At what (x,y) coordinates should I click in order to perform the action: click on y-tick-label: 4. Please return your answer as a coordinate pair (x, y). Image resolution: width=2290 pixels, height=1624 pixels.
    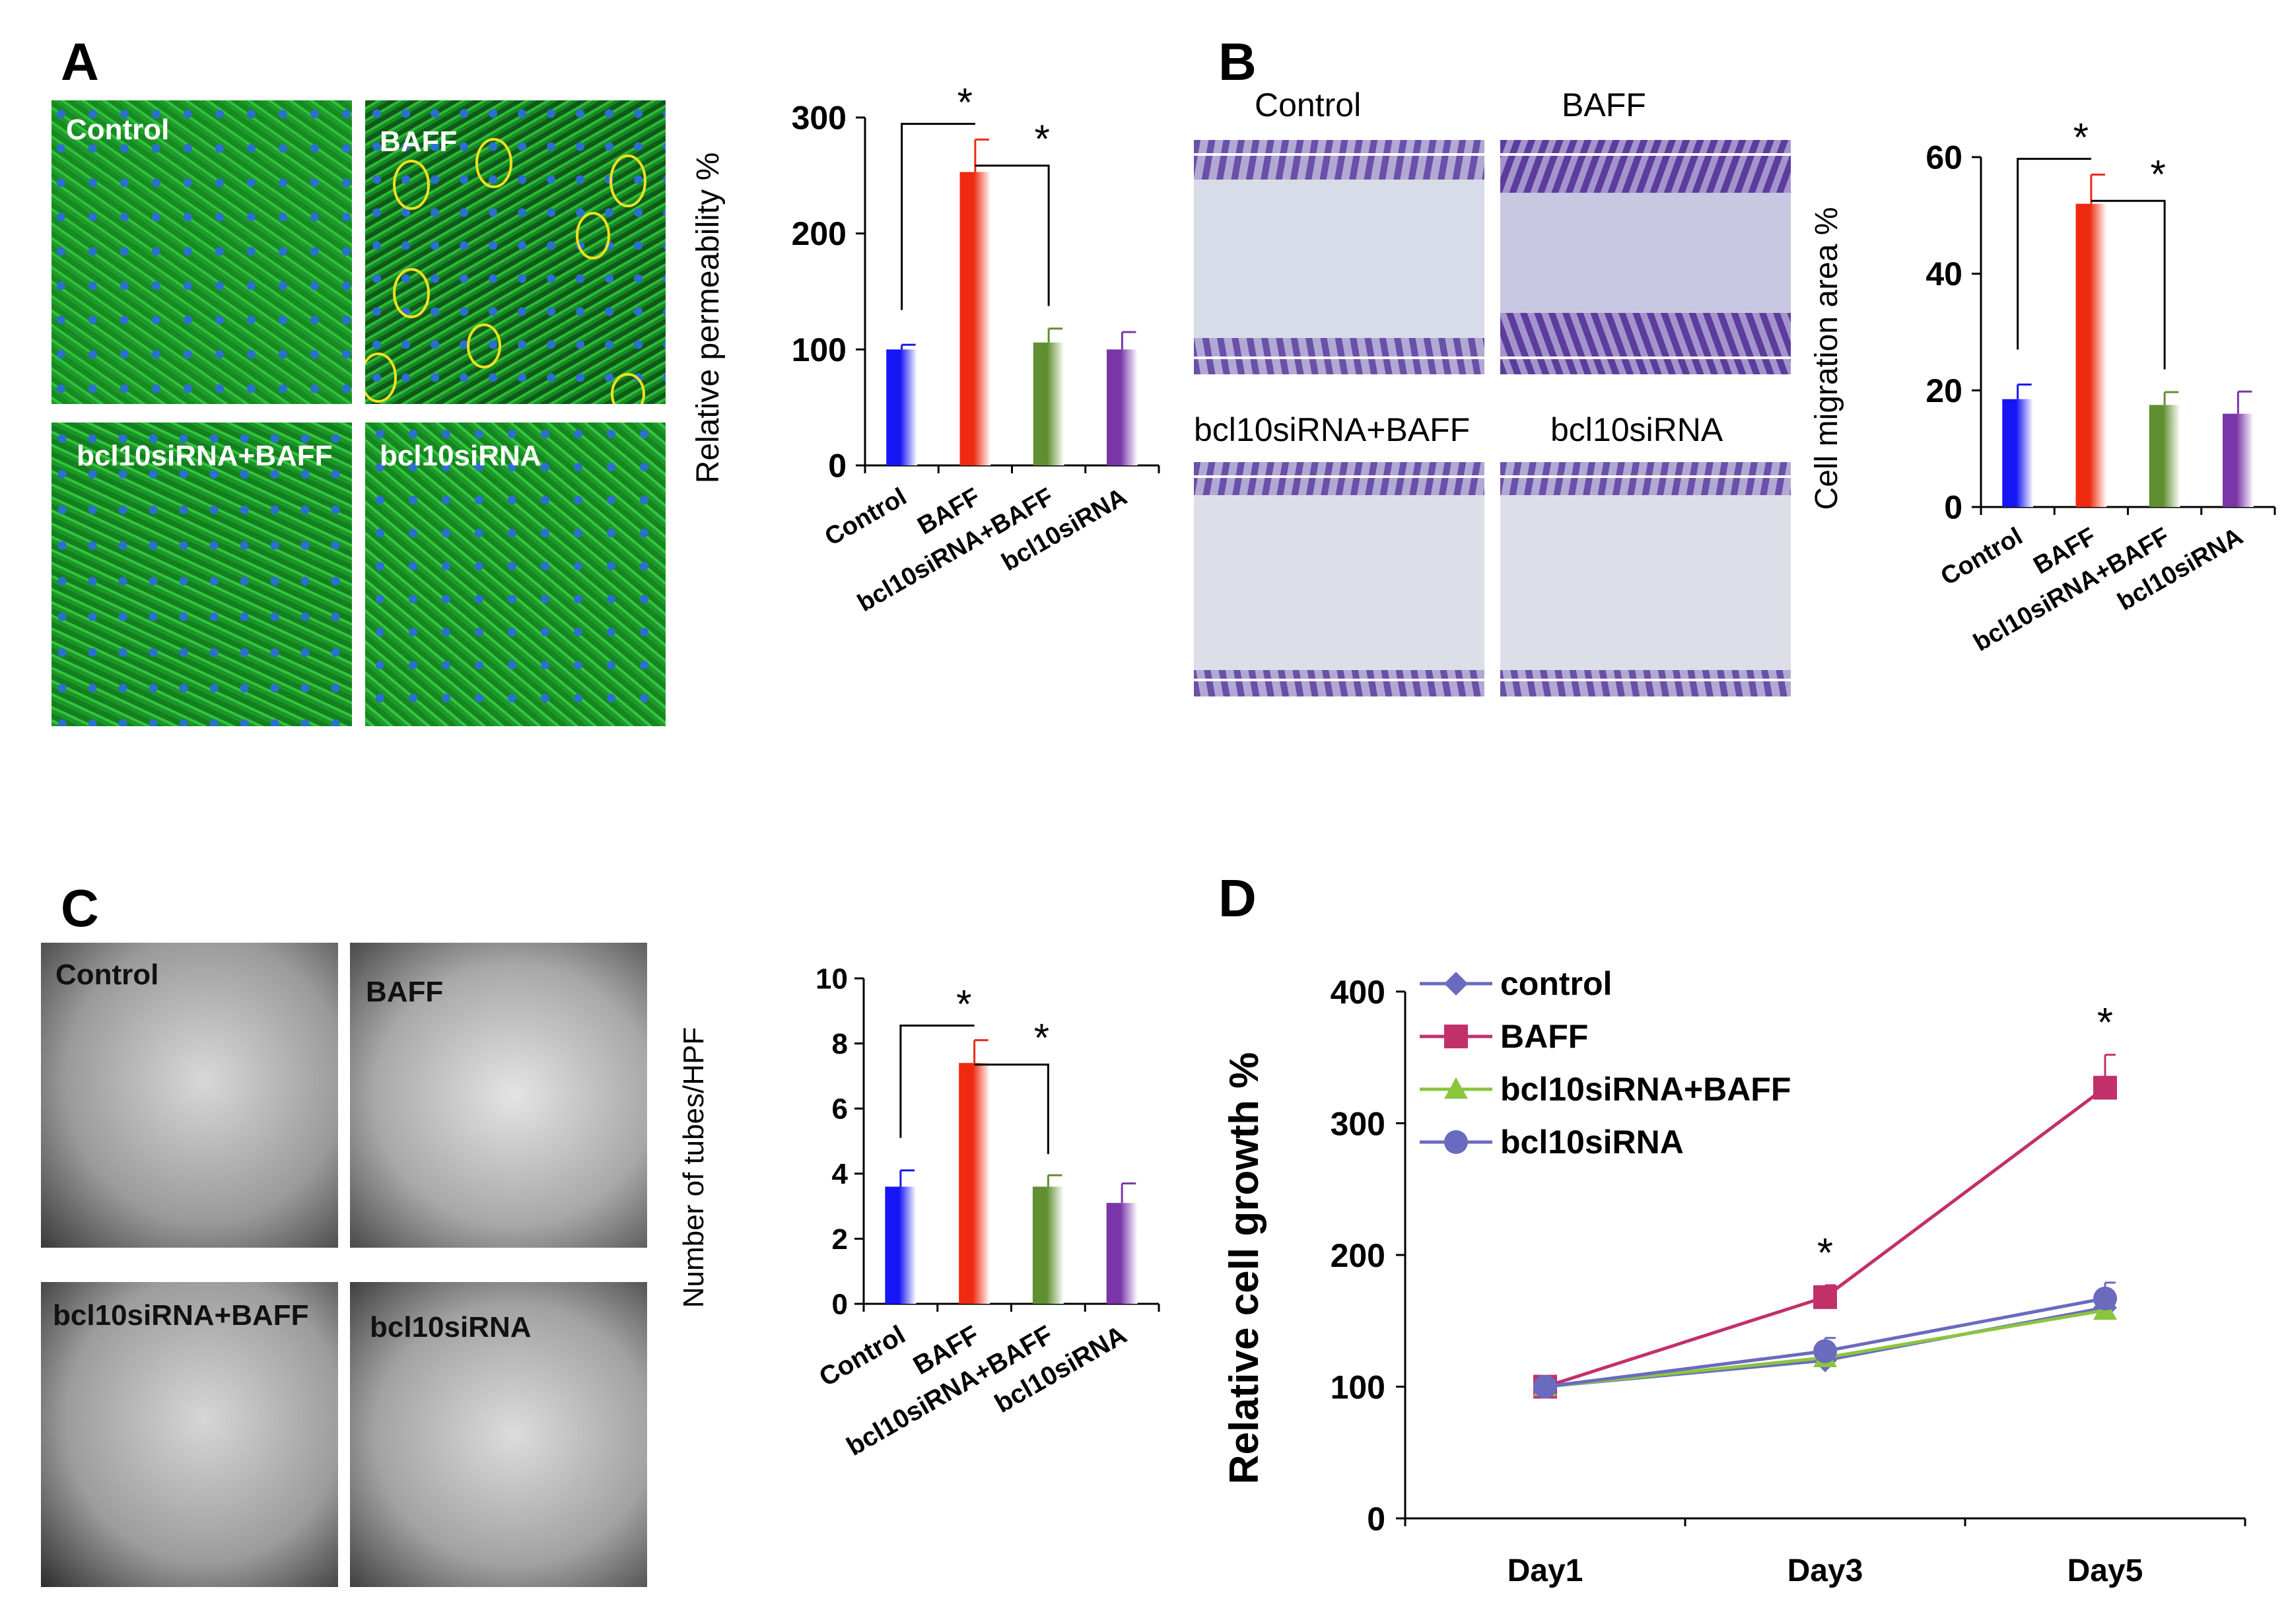
    Looking at the image, I should click on (840, 1174).